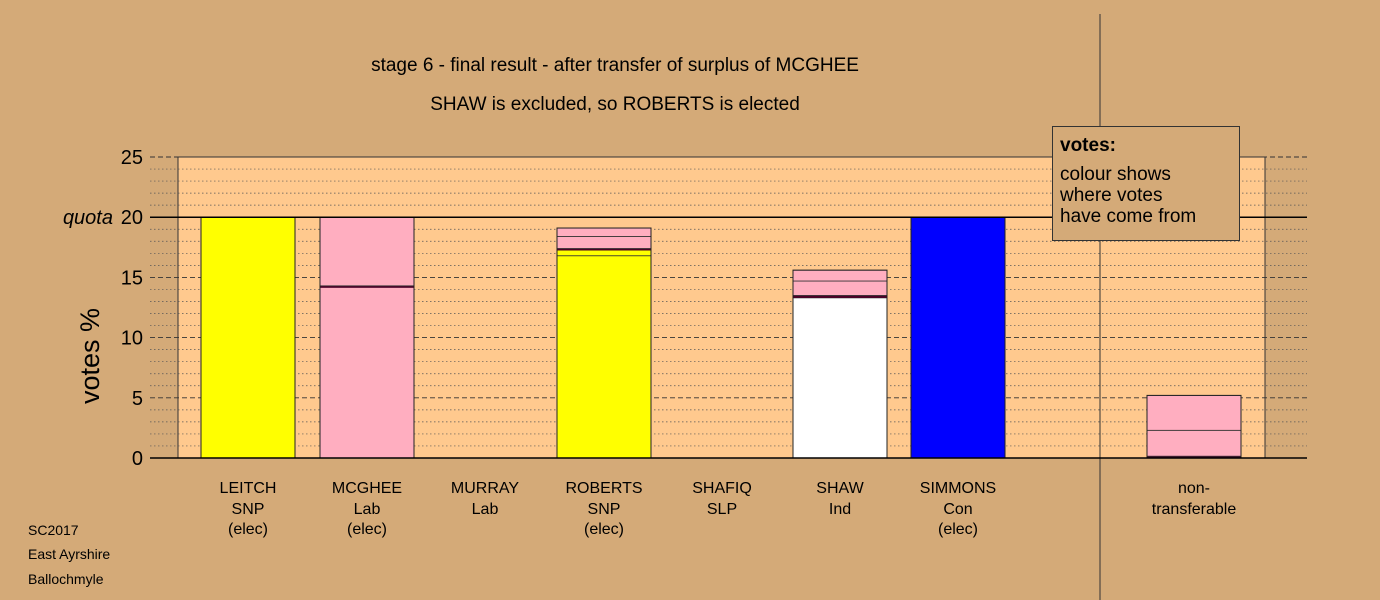  What do you see at coordinates (840, 488) in the screenshot?
I see `x-tick-label-line: SHAW` at bounding box center [840, 488].